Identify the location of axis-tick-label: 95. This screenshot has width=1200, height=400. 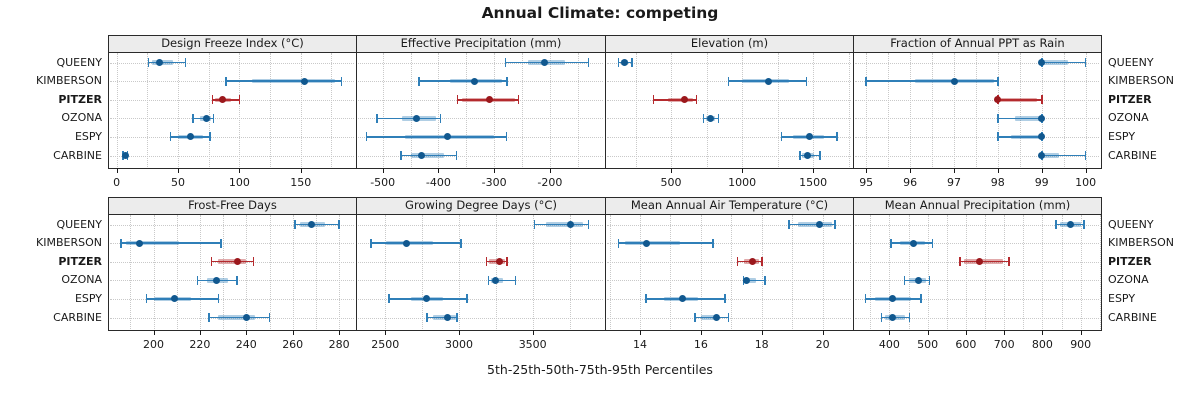
(866, 182).